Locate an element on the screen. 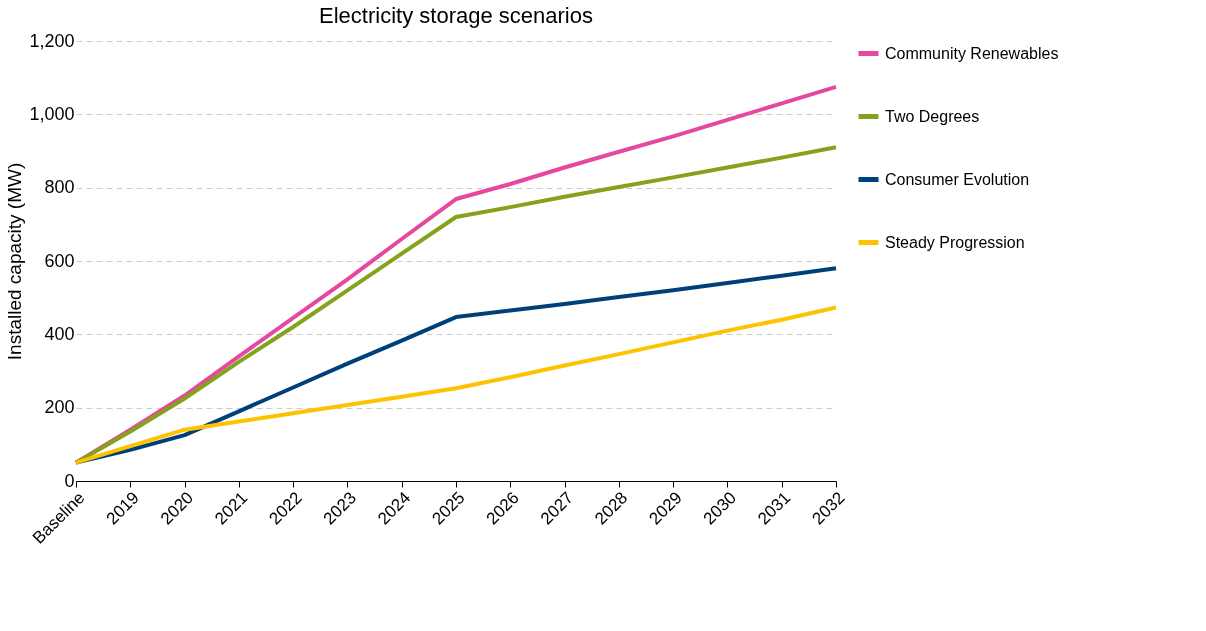 The image size is (1206, 631). legend-label: Community Renewables is located at coordinates (972, 53).